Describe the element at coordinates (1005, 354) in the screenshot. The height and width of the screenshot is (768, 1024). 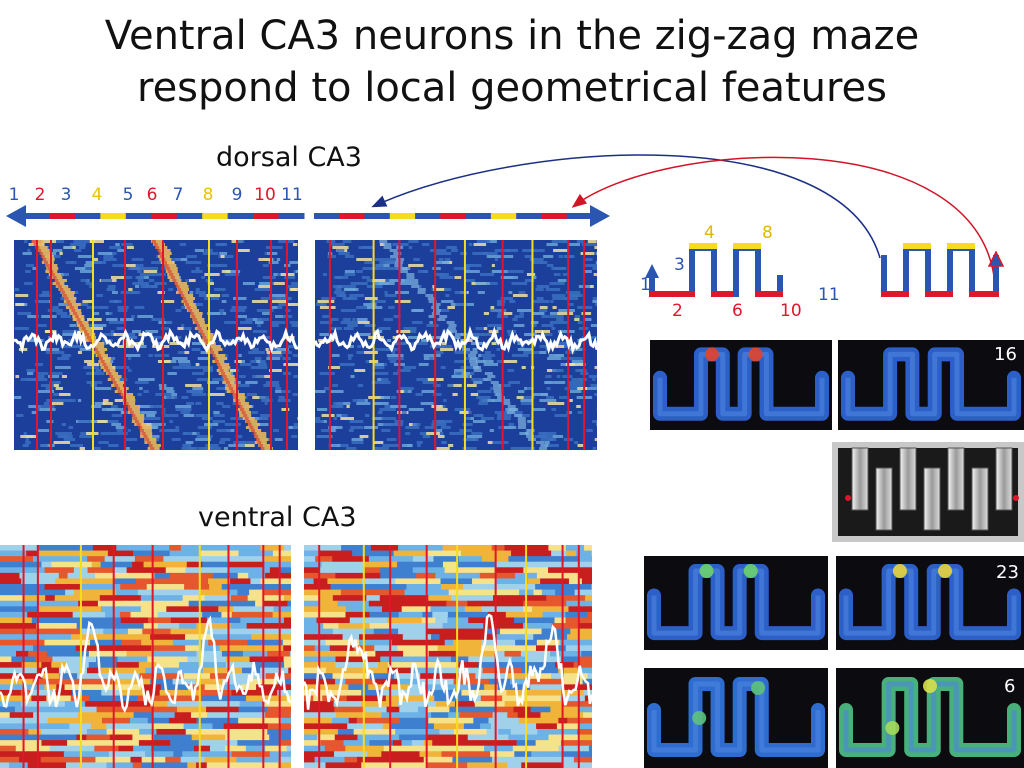
I see `rate-map-count-16: 16` at that location.